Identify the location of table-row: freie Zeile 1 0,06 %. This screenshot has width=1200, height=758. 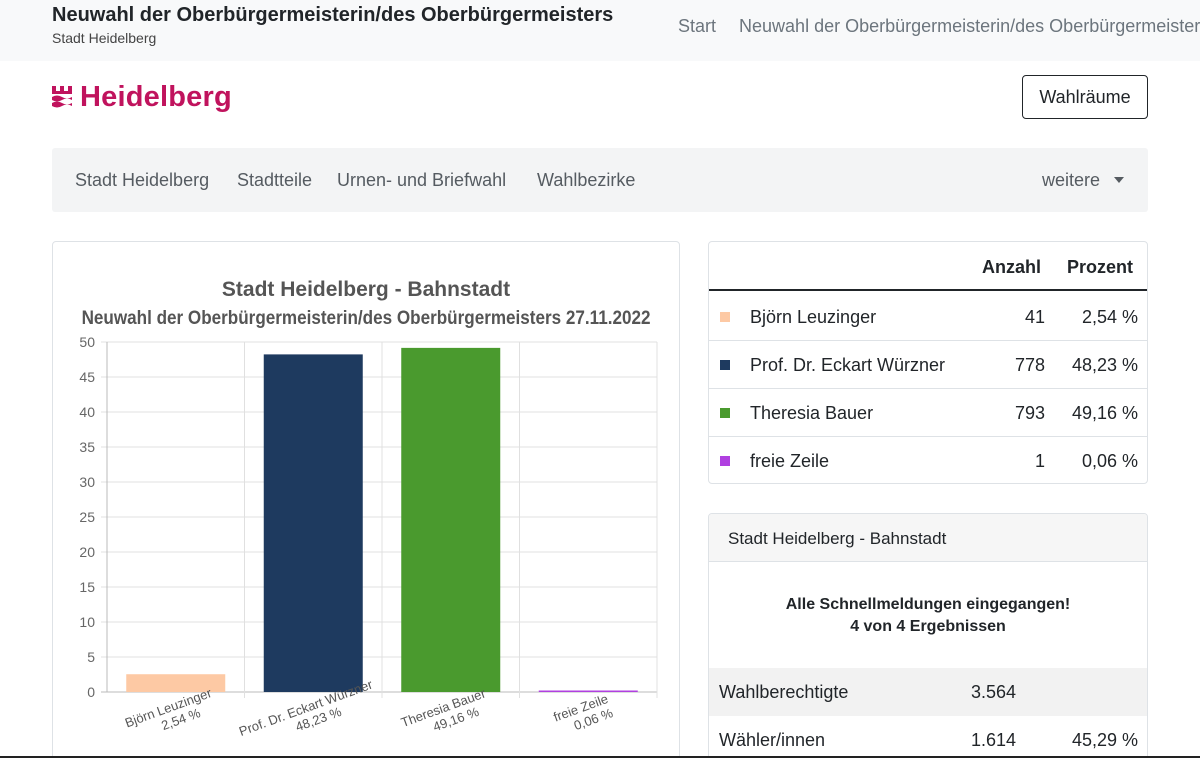
(928, 460).